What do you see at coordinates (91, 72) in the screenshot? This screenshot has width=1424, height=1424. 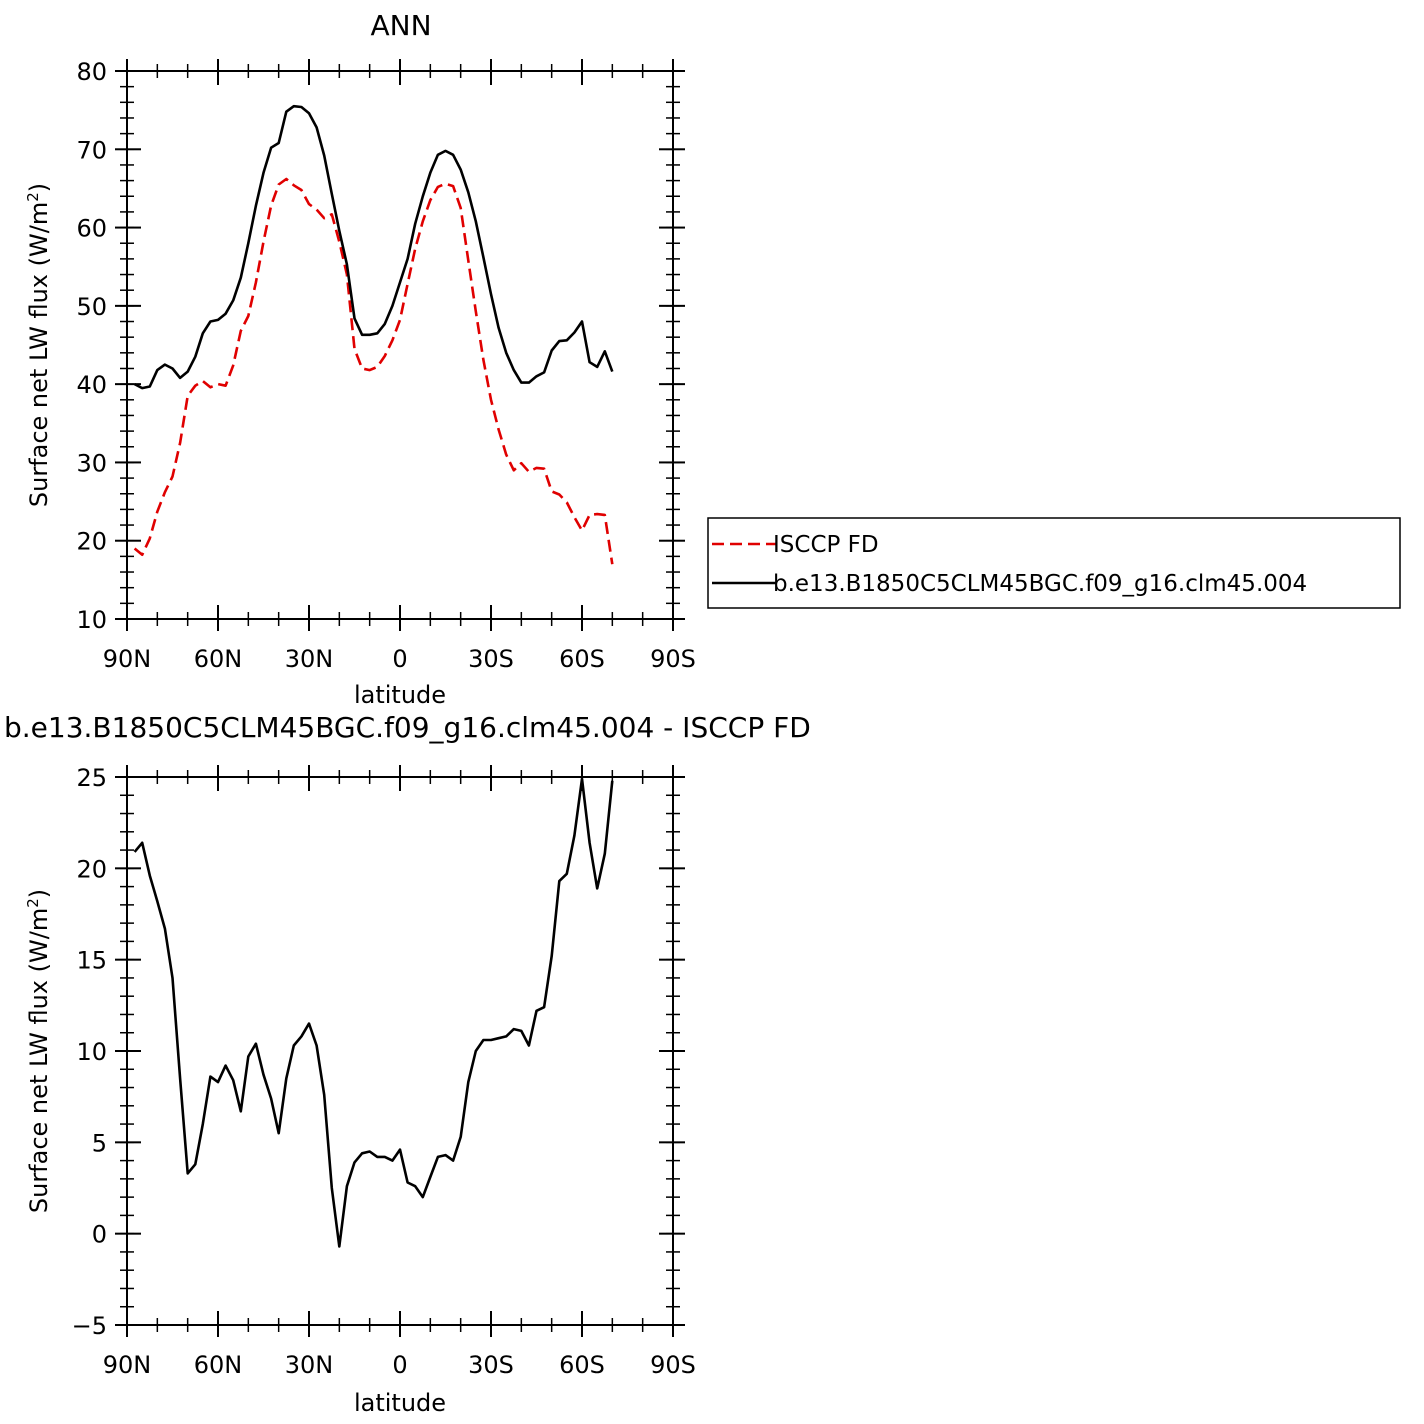 I see `y-tick-label: 80` at bounding box center [91, 72].